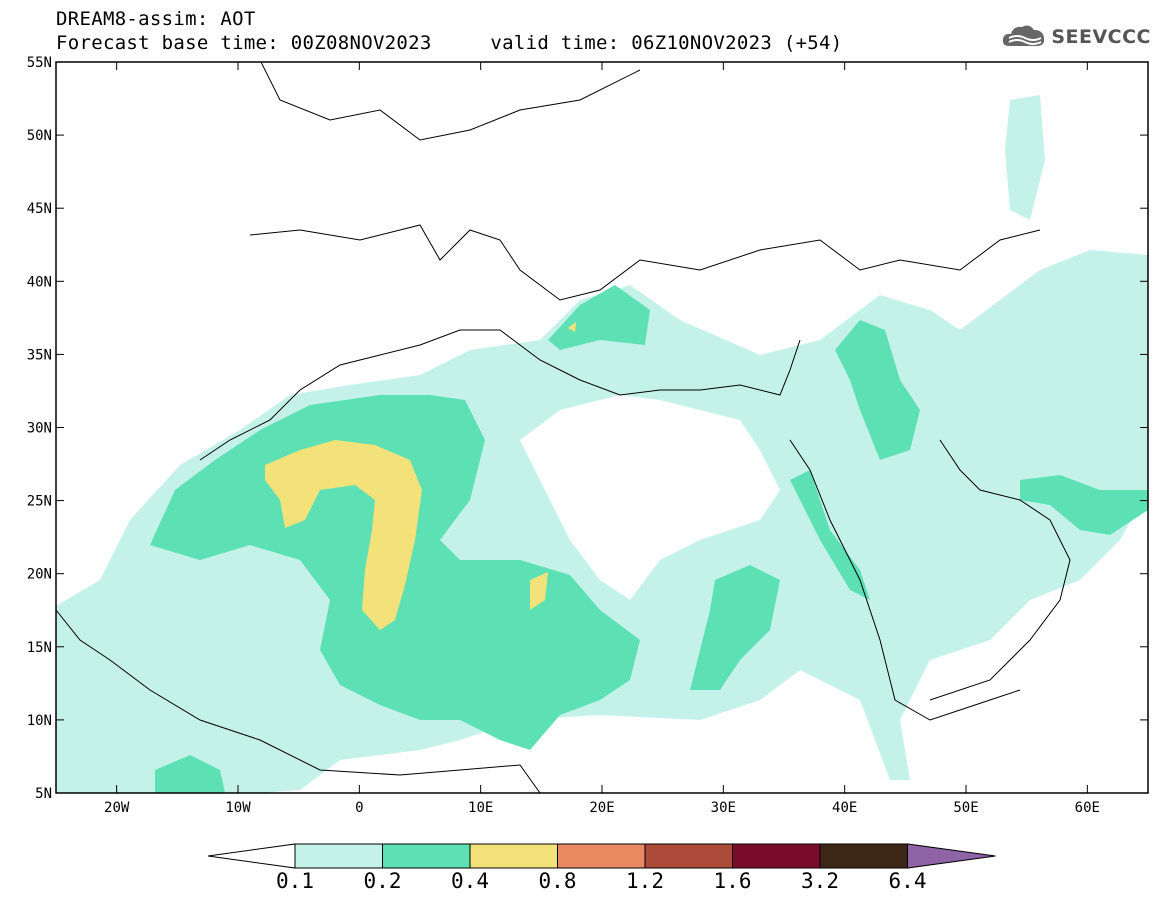  I want to click on colorbar: 0.1 0.2 0.4 0.8 1.2 1.6 3.2 6.4, so click(601, 868).